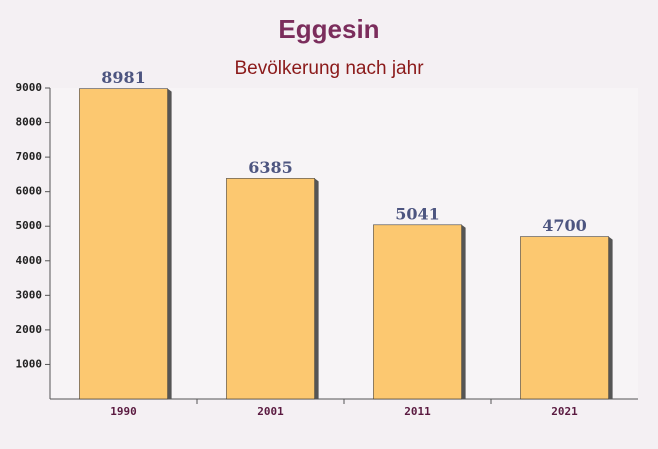 This screenshot has height=449, width=658. I want to click on y-tick-label: 9000, so click(29, 87).